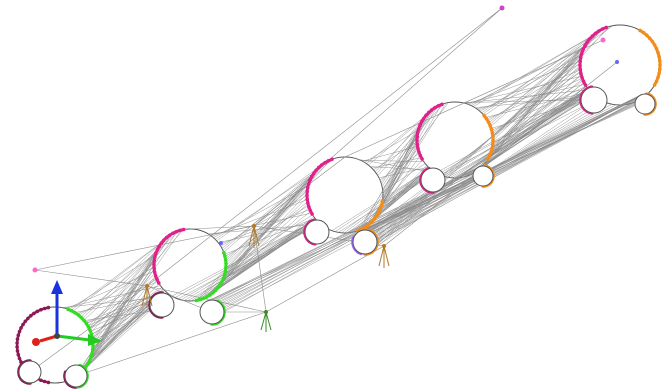  What do you see at coordinates (57, 336) in the screenshot?
I see `axis-origin` at bounding box center [57, 336].